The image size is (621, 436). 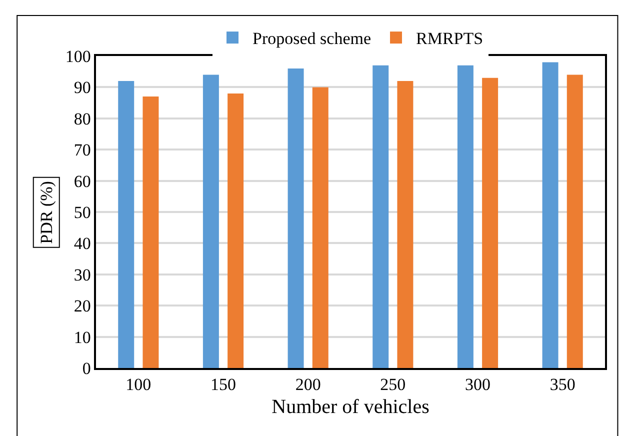 I want to click on y-tick-label: 10, so click(x=82, y=337).